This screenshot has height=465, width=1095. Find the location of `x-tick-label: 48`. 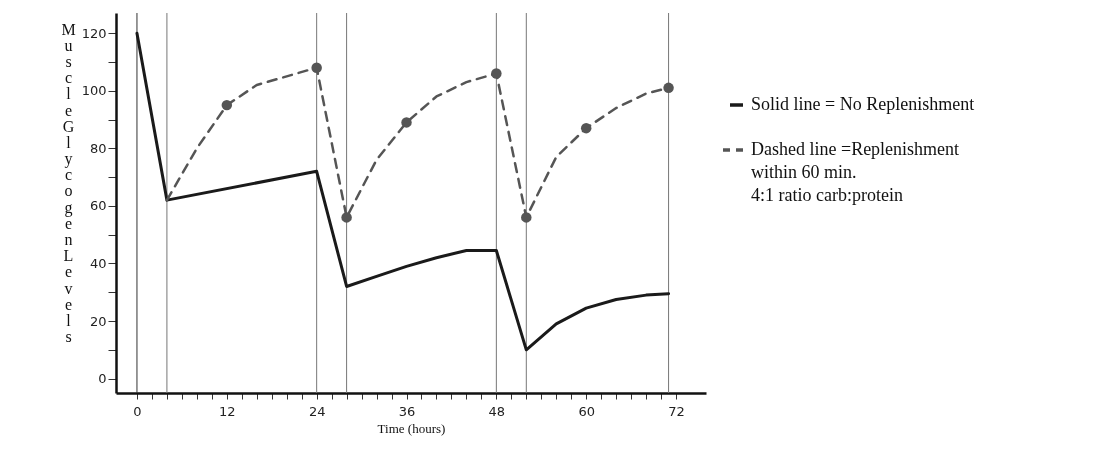

x-tick-label: 48 is located at coordinates (497, 411).